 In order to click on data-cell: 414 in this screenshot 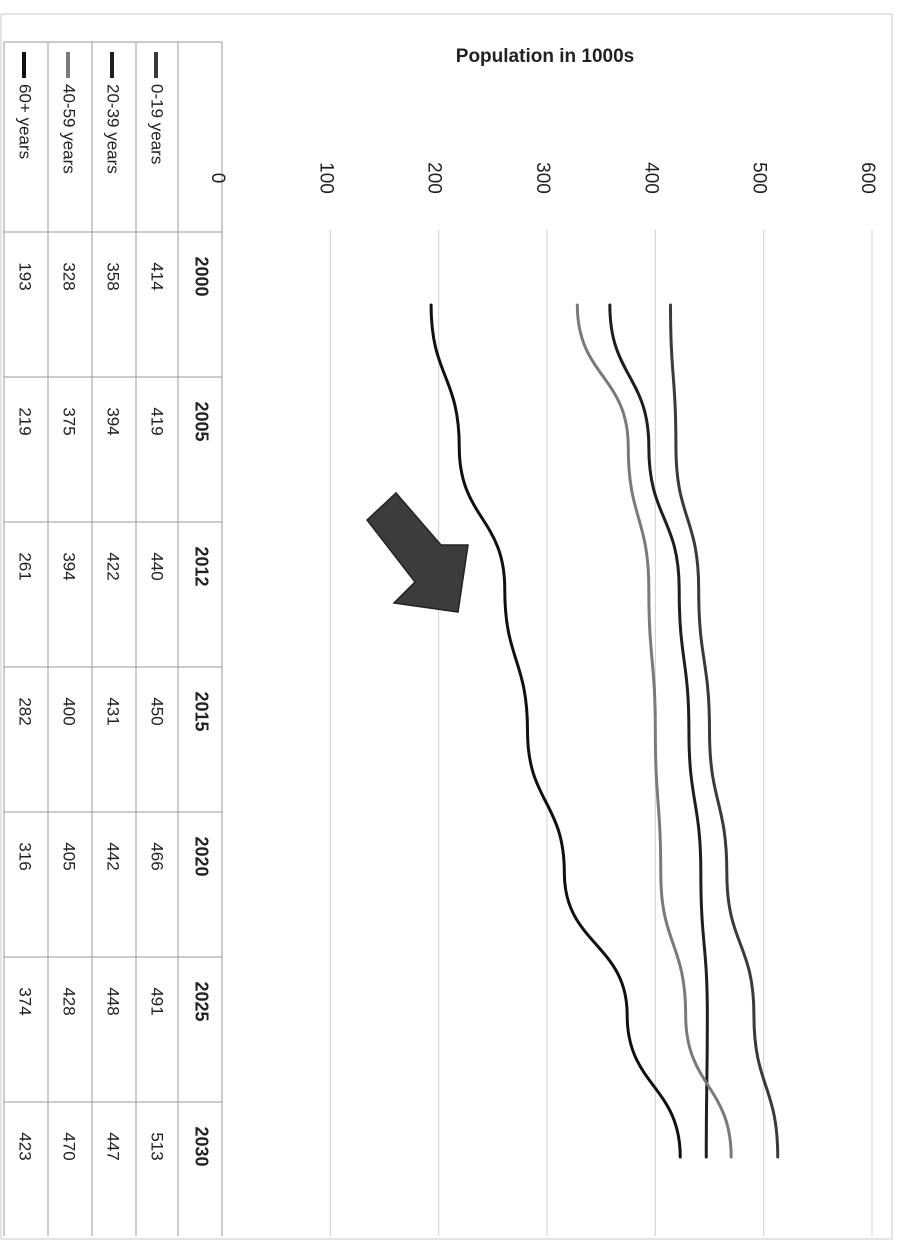, I will do `click(157, 276)`.